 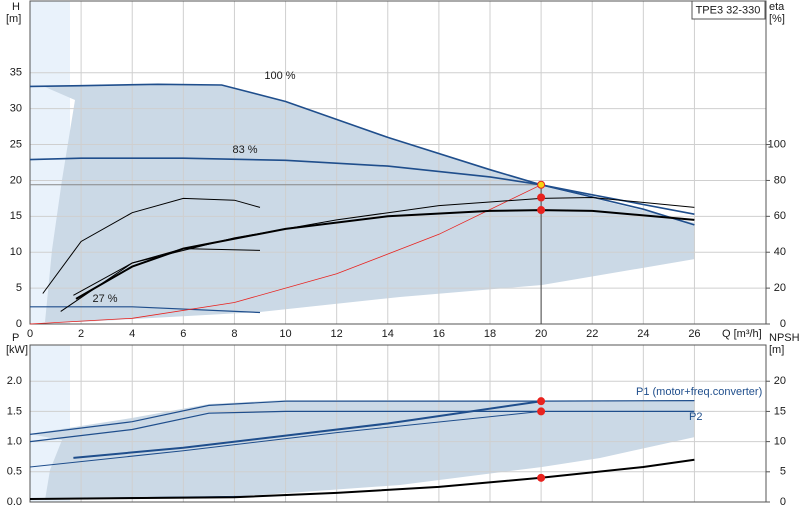 What do you see at coordinates (234, 334) in the screenshot?
I see `x-tick-label: 8` at bounding box center [234, 334].